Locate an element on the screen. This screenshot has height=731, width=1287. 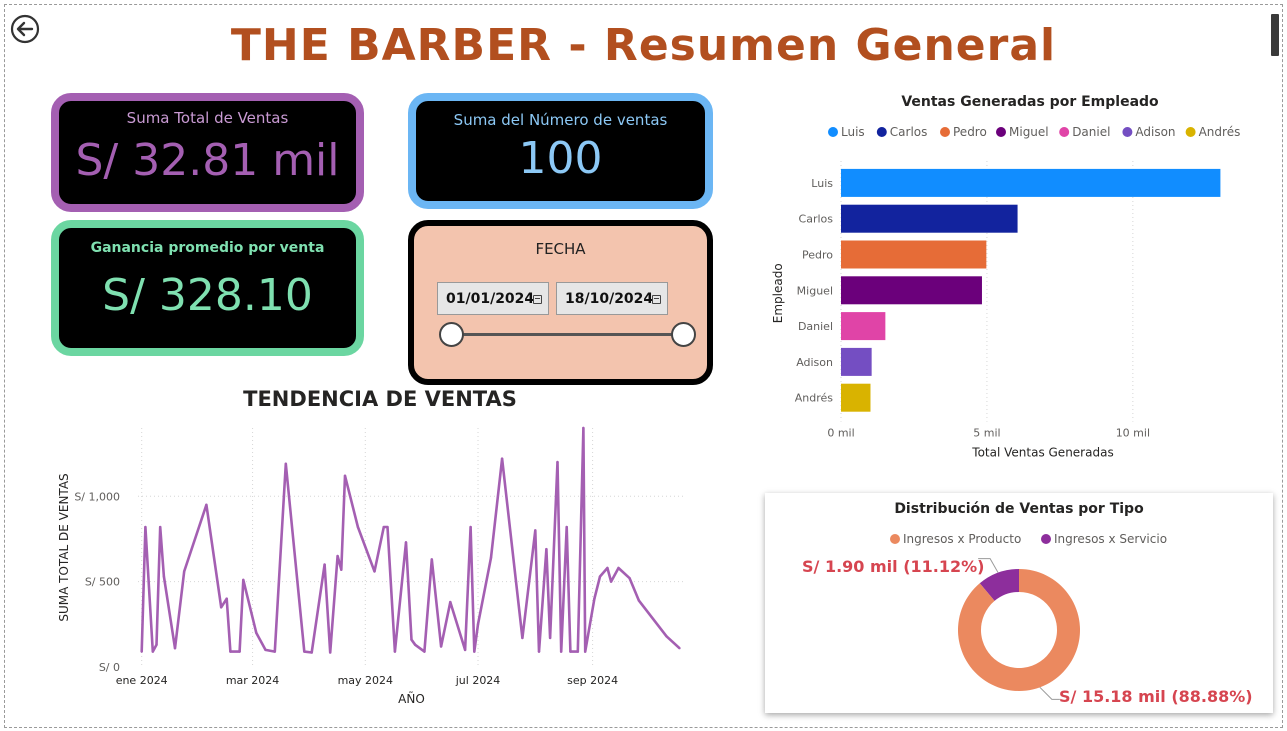
legend-label: Miguel is located at coordinates (1029, 132).